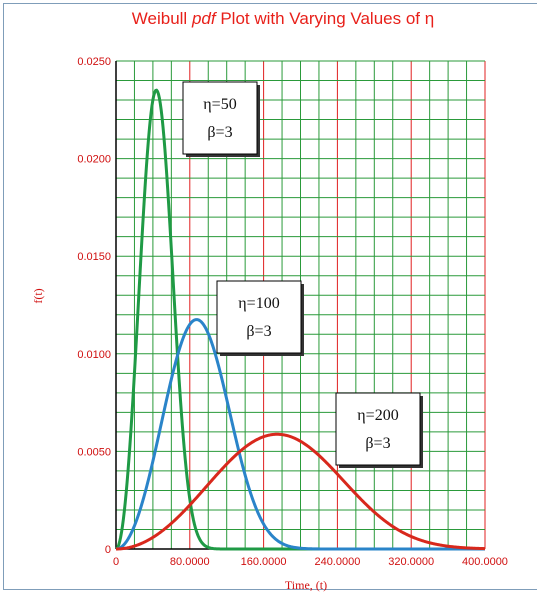 The height and width of the screenshot is (596, 543). I want to click on y-tick-label: 0.0100, so click(94, 355).